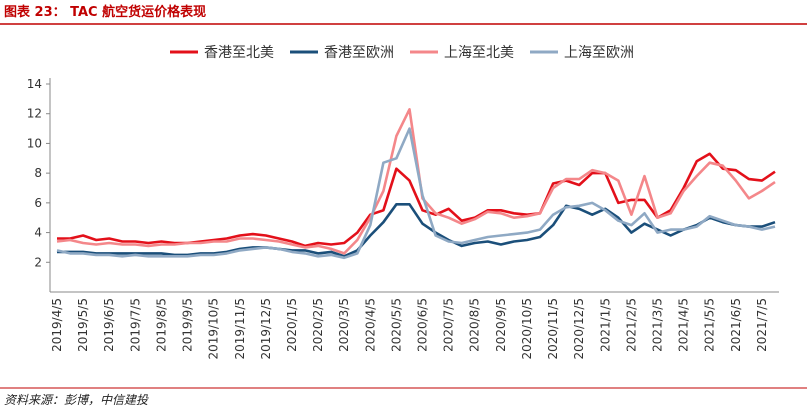 The width and height of the screenshot is (807, 417). What do you see at coordinates (38, 173) in the screenshot?
I see `y-tick-label: 8` at bounding box center [38, 173].